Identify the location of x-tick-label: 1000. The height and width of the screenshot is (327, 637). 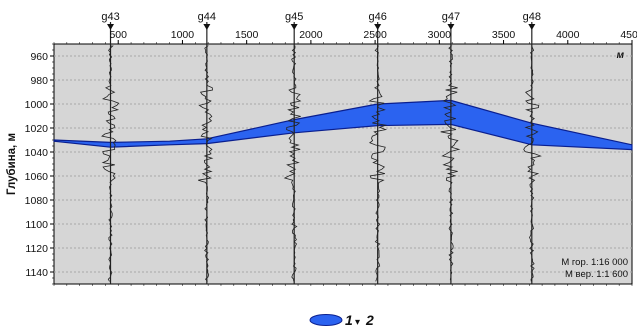
(183, 35).